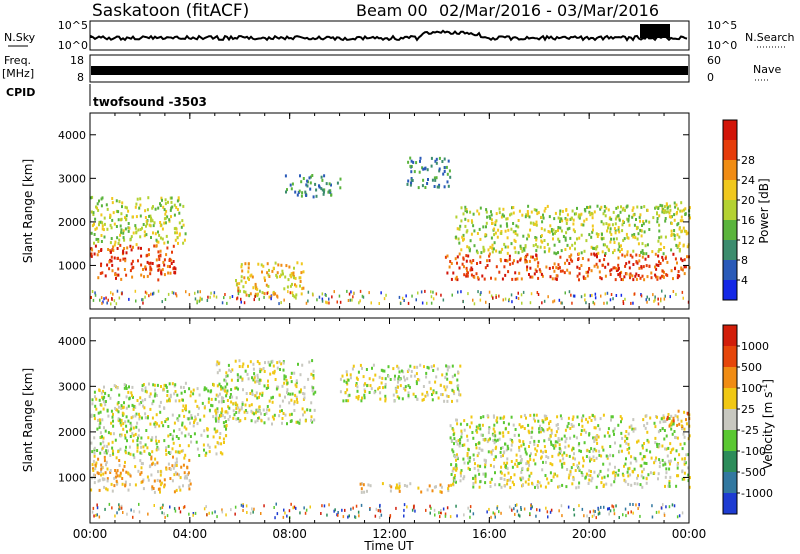 The width and height of the screenshot is (800, 554). What do you see at coordinates (748, 180) in the screenshot?
I see `power-colorbar-tick-label: 24` at bounding box center [748, 180].